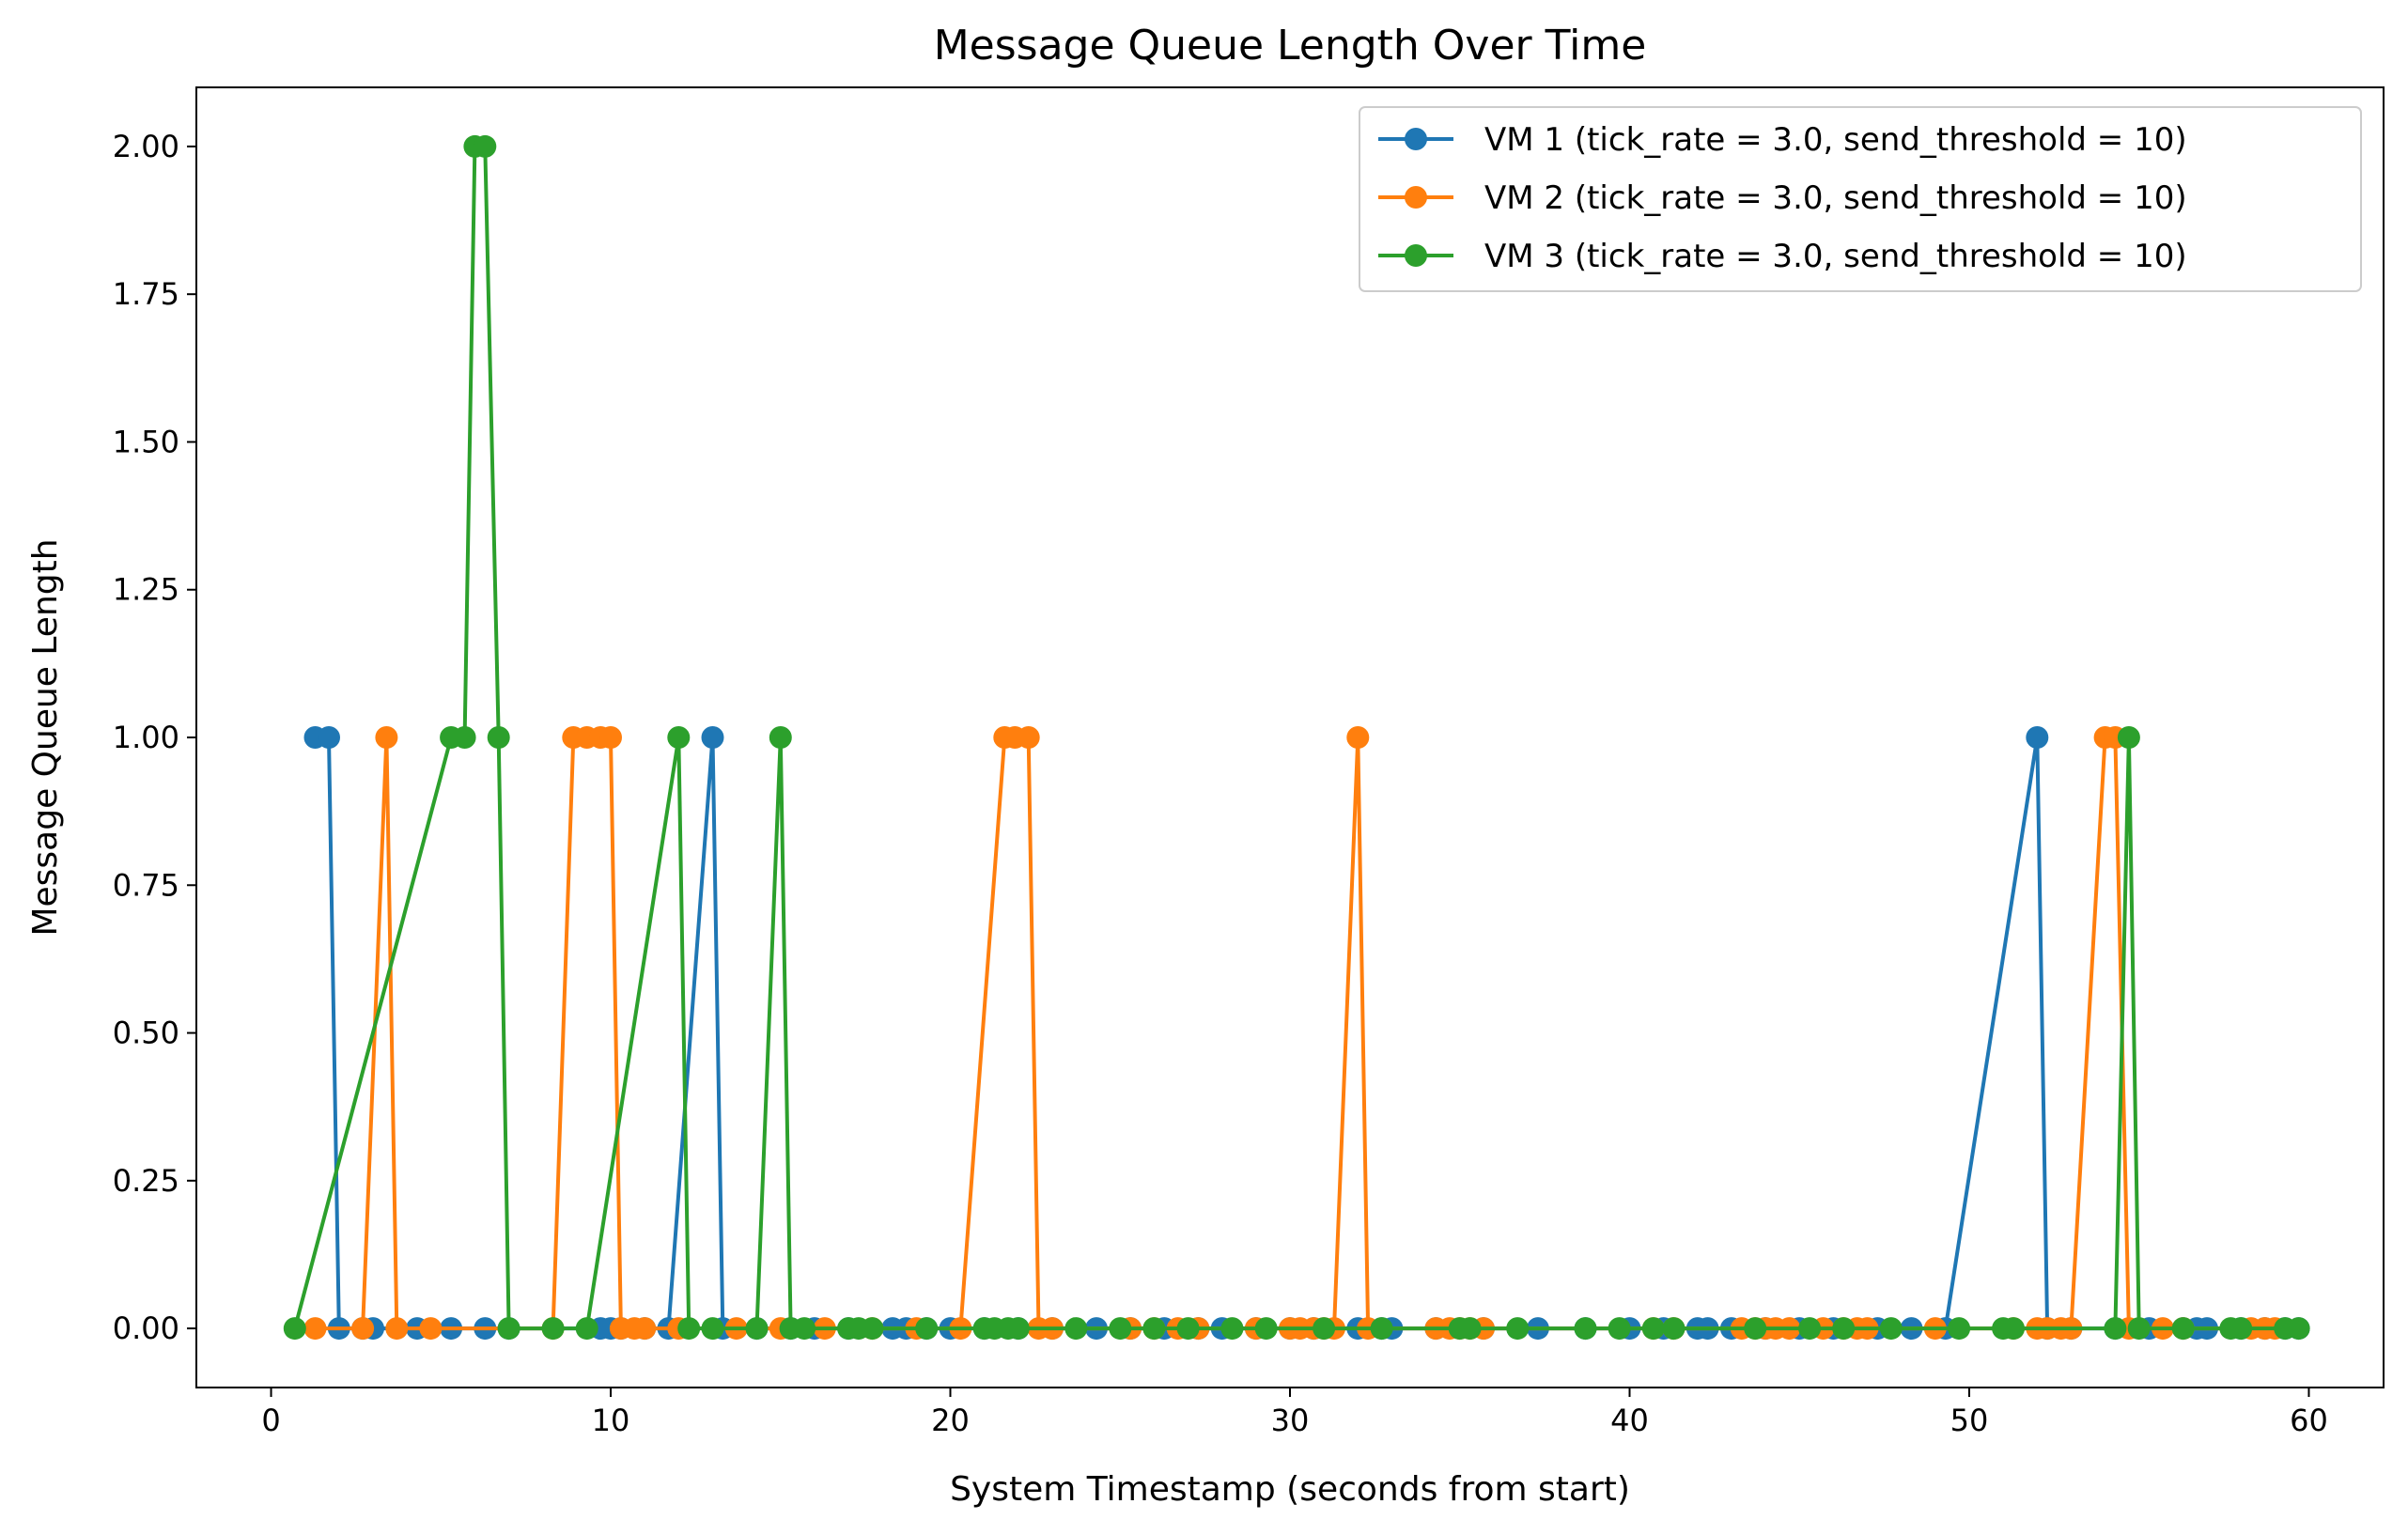 This screenshot has width=2408, height=1535. Describe the element at coordinates (146, 1033) in the screenshot. I see `y-tick-label: 0.50` at that location.